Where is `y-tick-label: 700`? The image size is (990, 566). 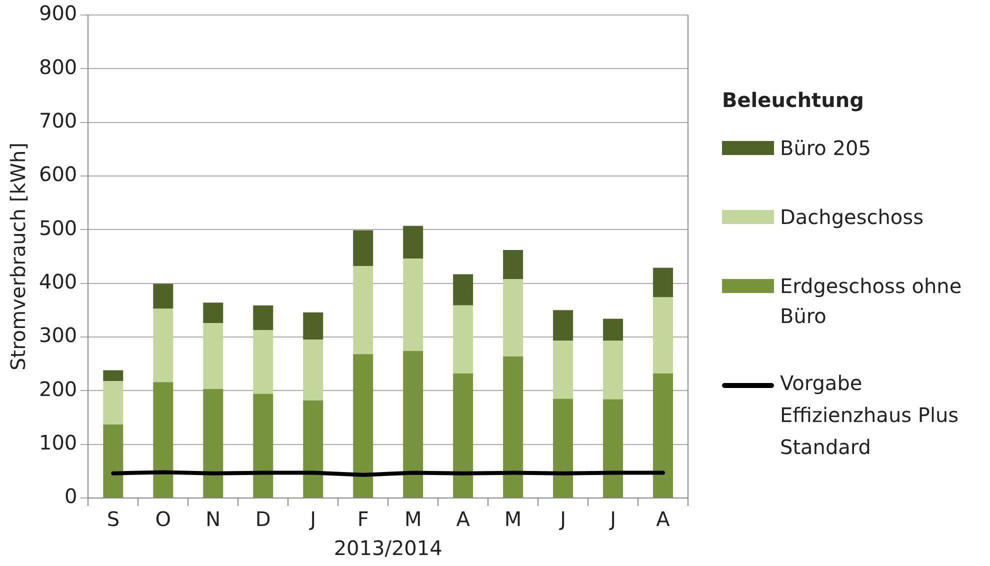
y-tick-label: 700 is located at coordinates (58, 120).